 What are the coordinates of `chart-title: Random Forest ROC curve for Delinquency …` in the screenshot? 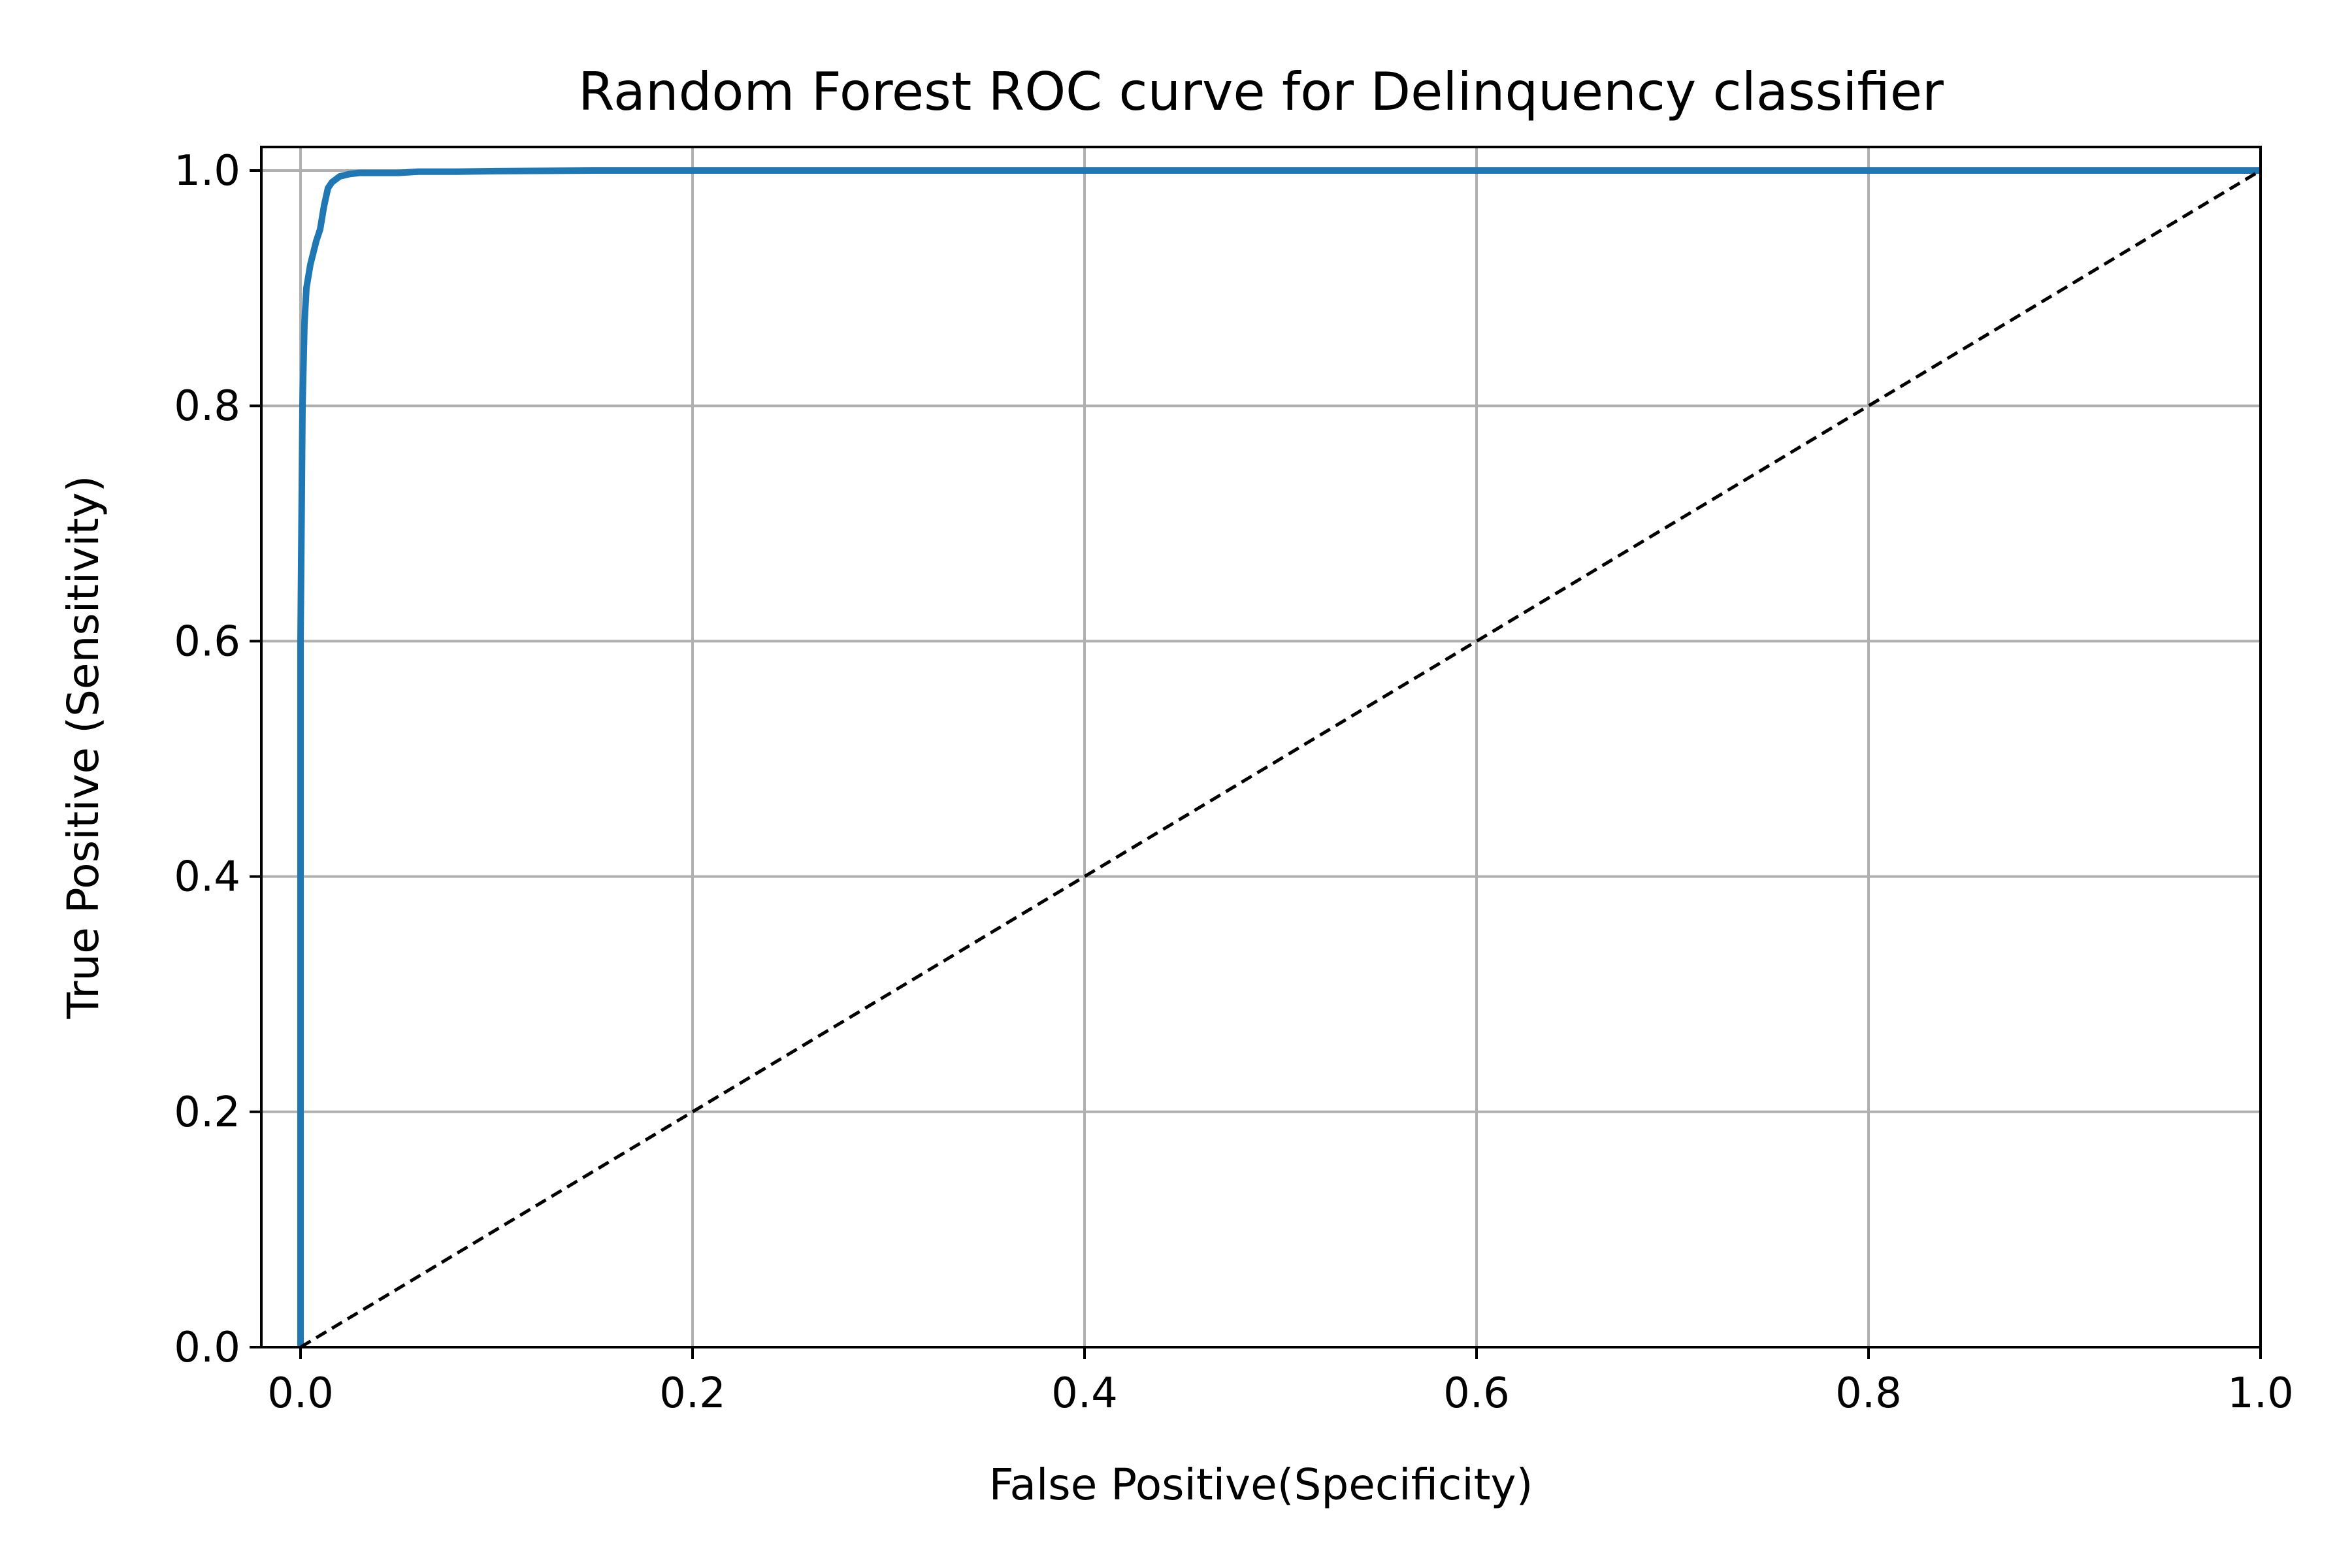 It's located at (1261, 91).